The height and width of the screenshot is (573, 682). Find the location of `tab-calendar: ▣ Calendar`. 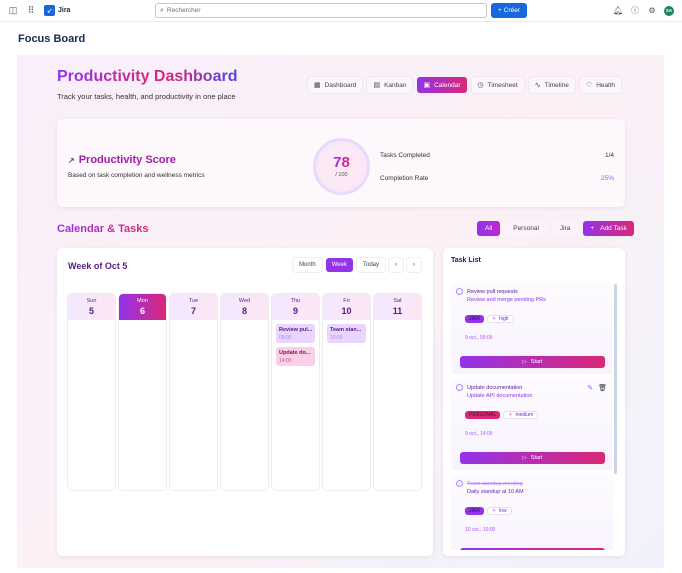

tab-calendar: ▣ Calendar is located at coordinates (442, 85).